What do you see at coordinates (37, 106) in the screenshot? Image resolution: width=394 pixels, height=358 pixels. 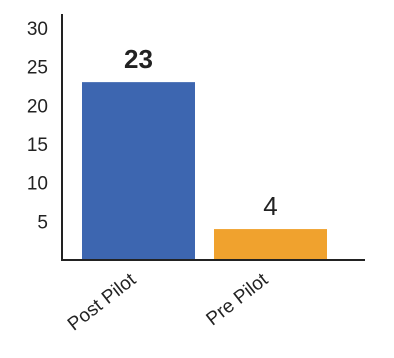 I see `y-tick-label: 20` at bounding box center [37, 106].